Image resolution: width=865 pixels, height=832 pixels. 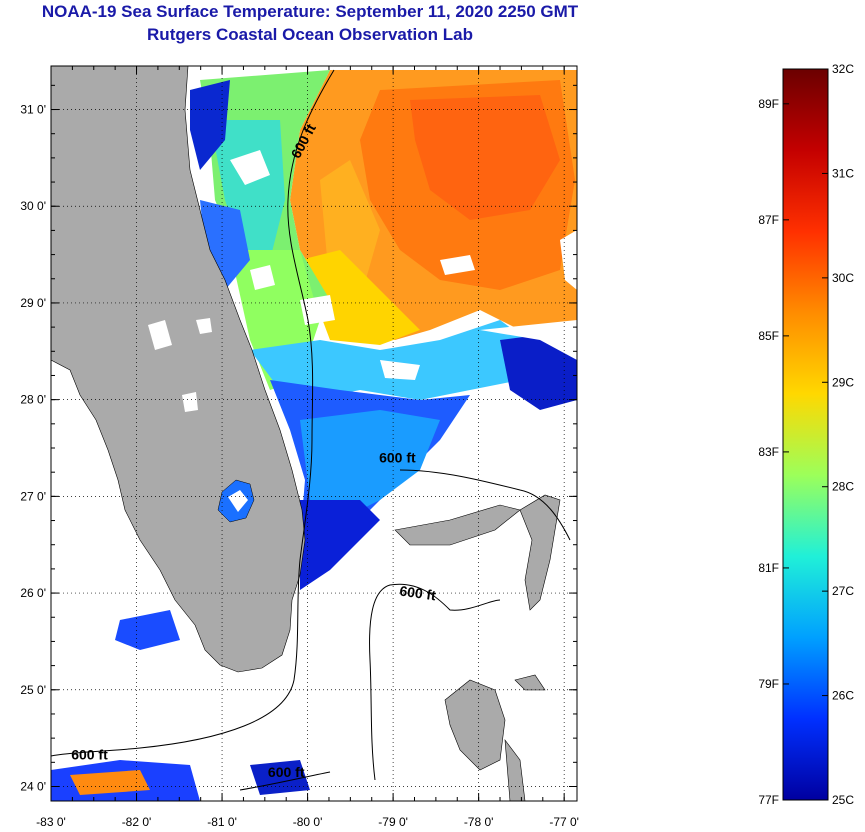 What do you see at coordinates (768, 568) in the screenshot?
I see `fahrenheit-label: 81F` at bounding box center [768, 568].